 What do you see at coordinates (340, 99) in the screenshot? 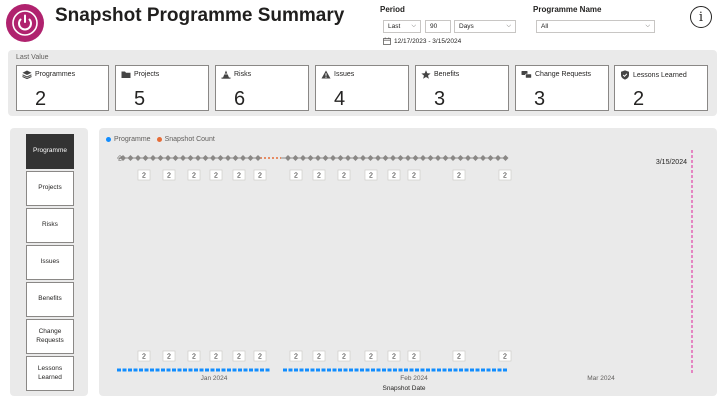
I see `kpi-value: 4` at bounding box center [340, 99].